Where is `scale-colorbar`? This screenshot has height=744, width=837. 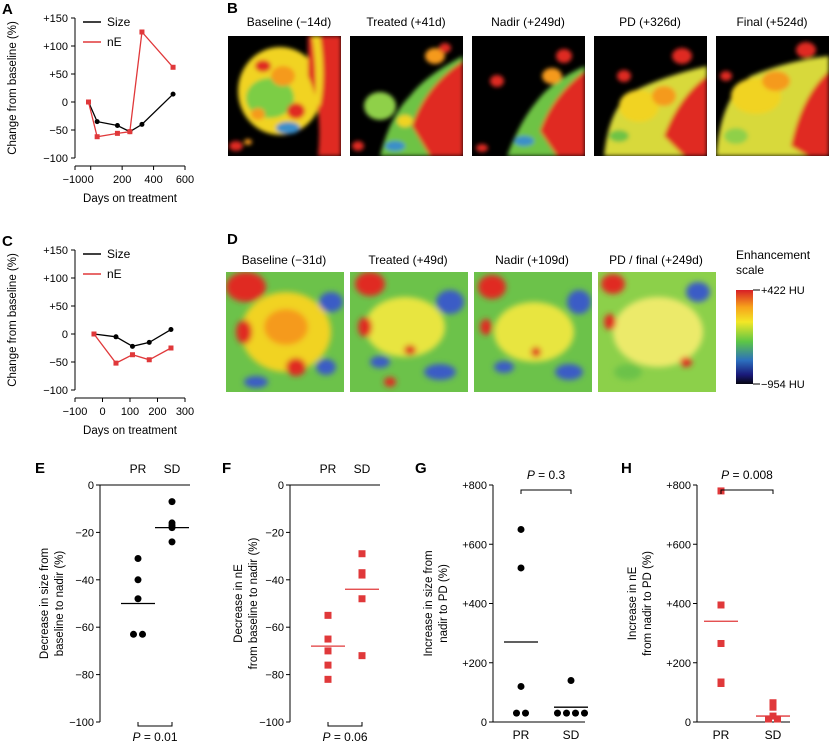
scale-colorbar is located at coordinates (744, 337).